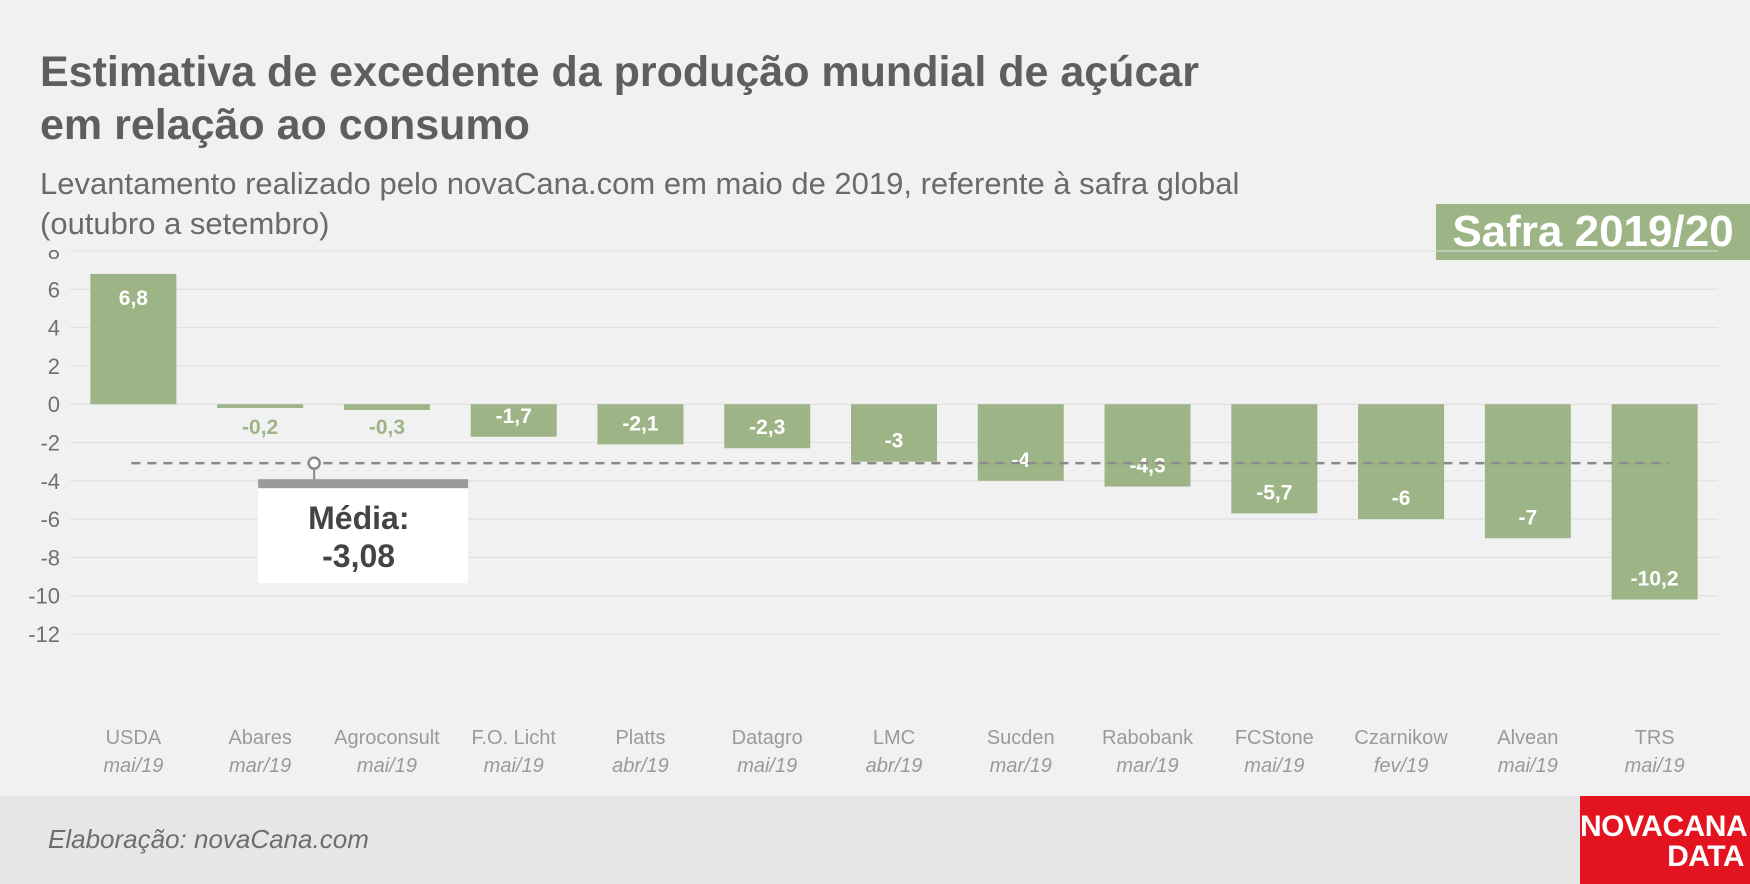  What do you see at coordinates (50, 481) in the screenshot?
I see `y-tick-label: -4` at bounding box center [50, 481].